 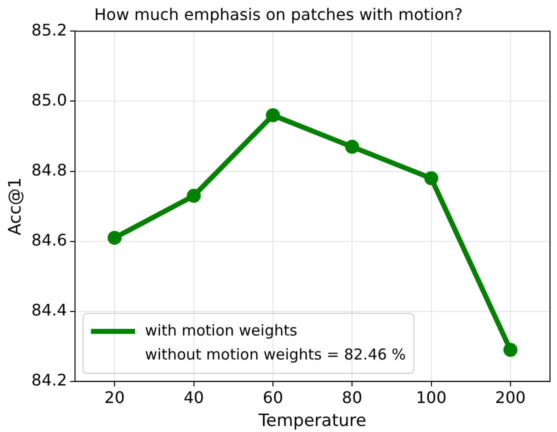 What do you see at coordinates (194, 398) in the screenshot?
I see `x-tick-label: 40` at bounding box center [194, 398].